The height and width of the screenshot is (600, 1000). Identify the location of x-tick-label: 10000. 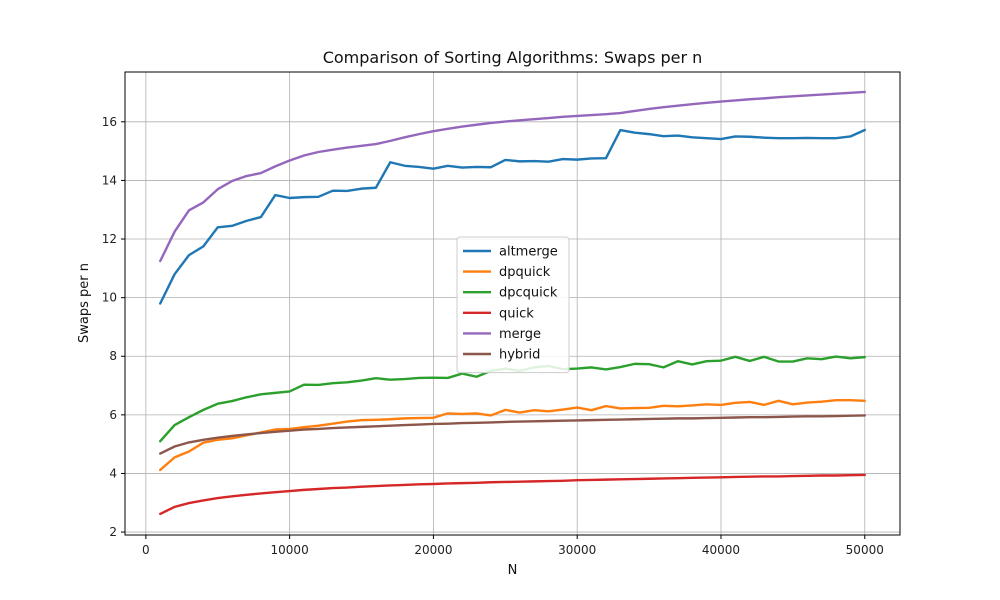
(290, 550).